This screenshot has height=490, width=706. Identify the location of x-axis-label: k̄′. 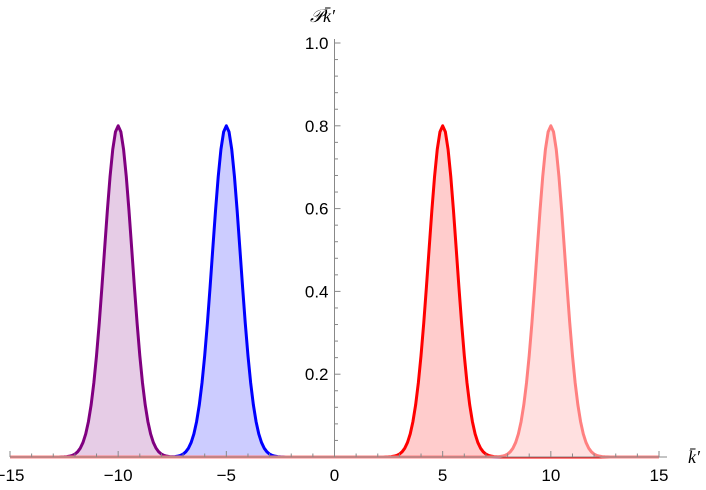
(694, 457).